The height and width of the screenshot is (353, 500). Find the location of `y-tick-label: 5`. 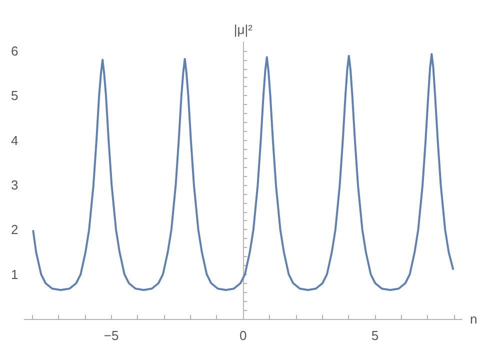

y-tick-label: 5 is located at coordinates (14, 96).